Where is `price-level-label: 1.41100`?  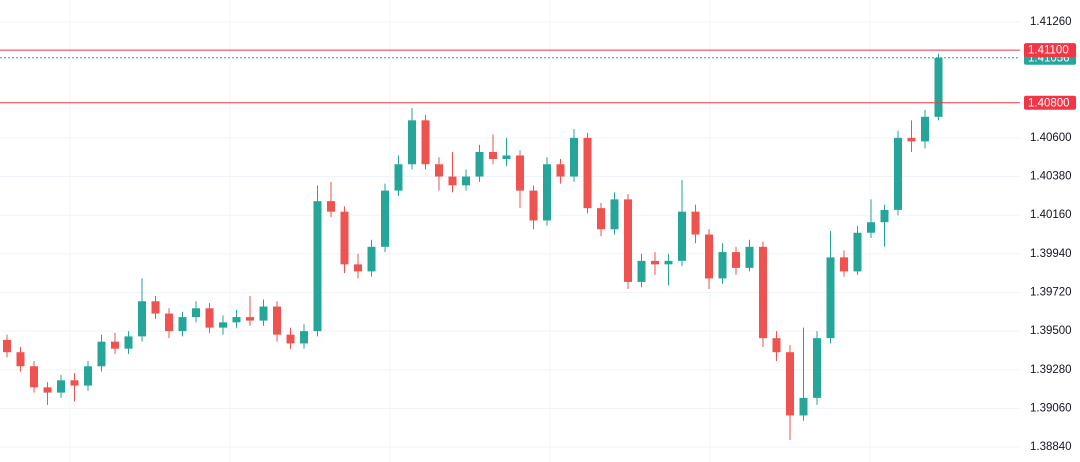 price-level-label: 1.41100 is located at coordinates (1048, 51).